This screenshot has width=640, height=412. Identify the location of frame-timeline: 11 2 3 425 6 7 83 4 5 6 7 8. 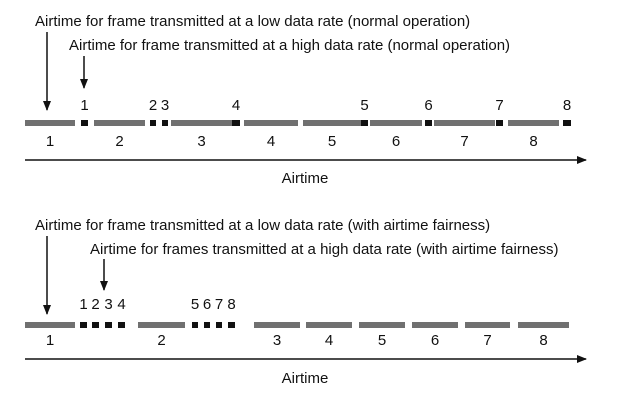
(297, 322).